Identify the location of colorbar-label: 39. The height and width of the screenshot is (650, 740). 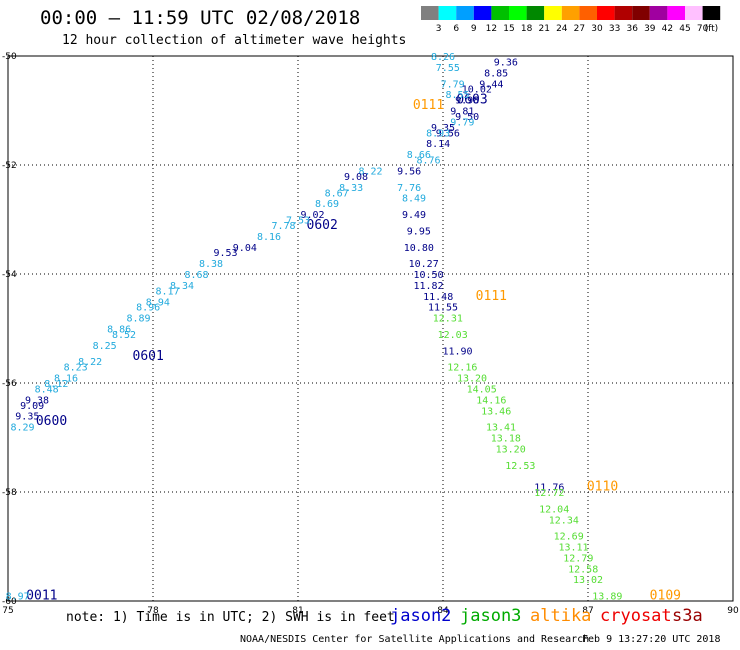
(650, 29).